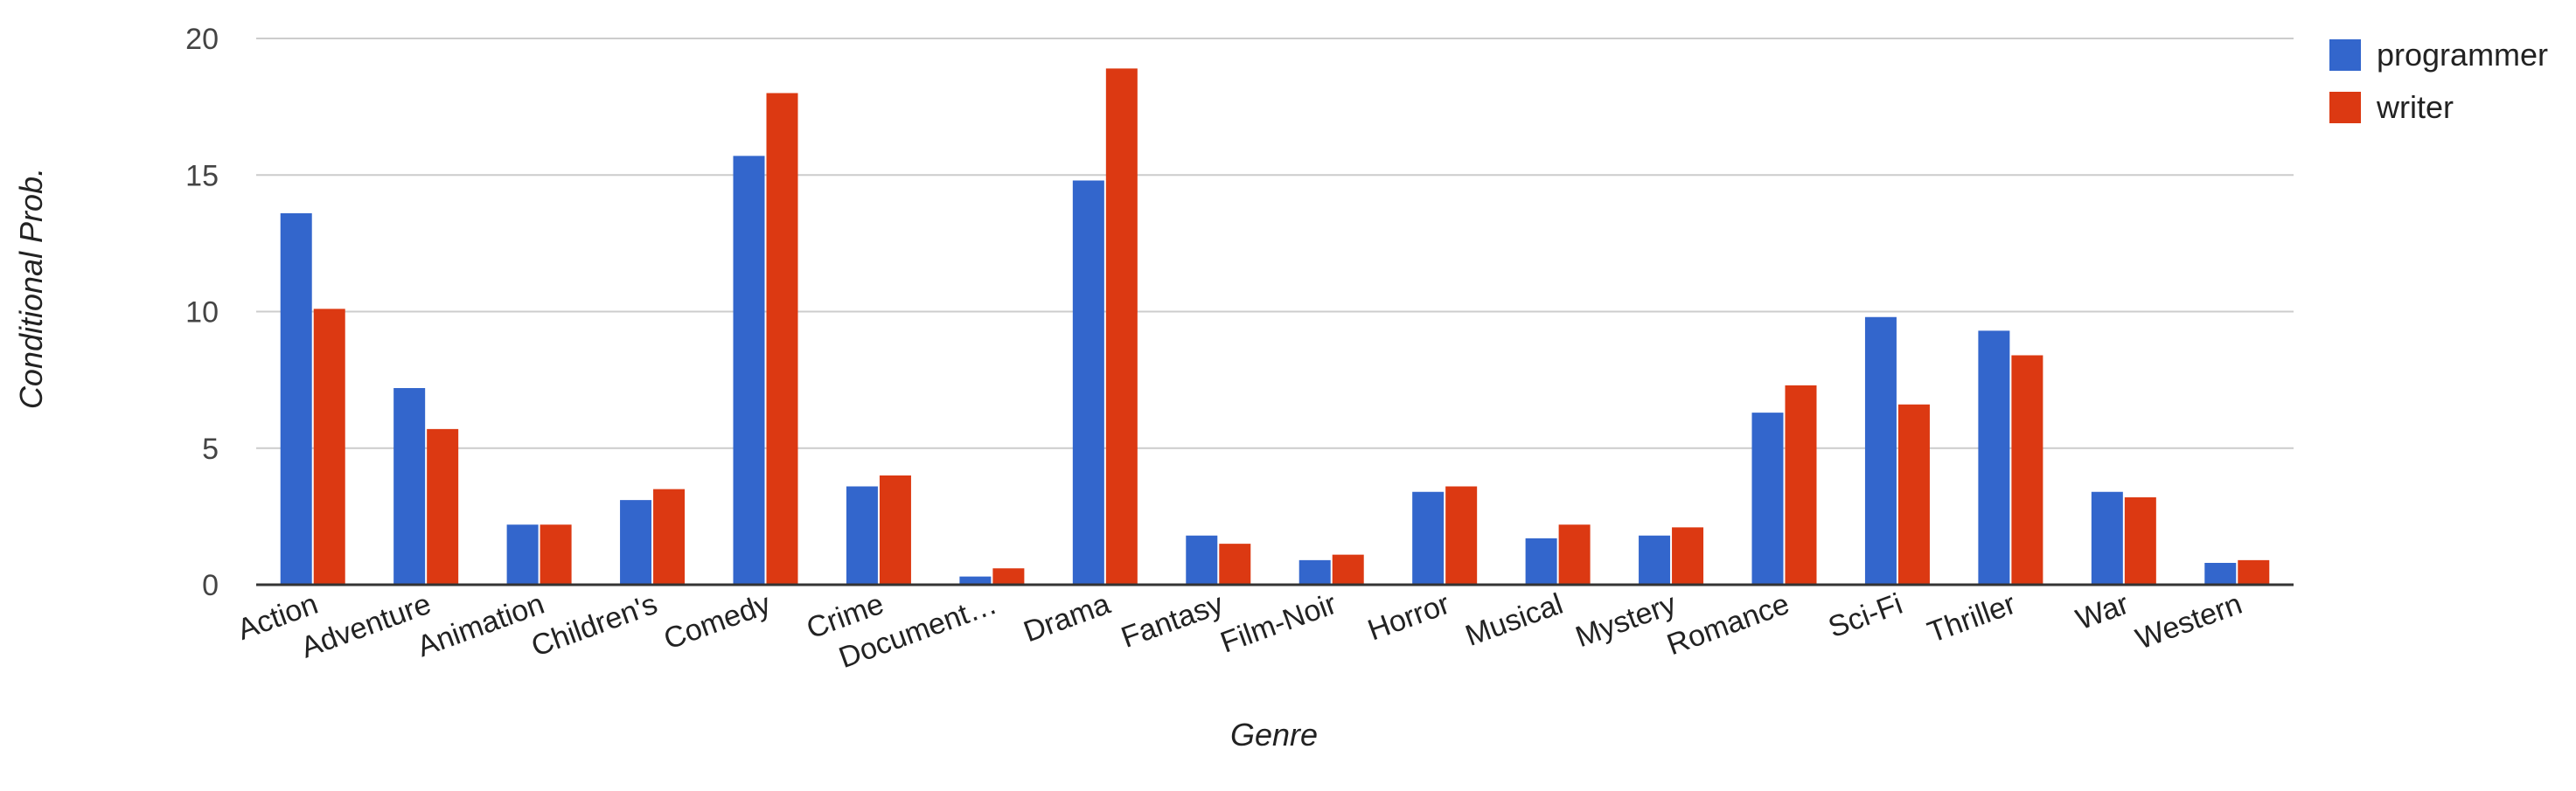 Image resolution: width=2576 pixels, height=791 pixels. Describe the element at coordinates (2415, 107) in the screenshot. I see `legend-label-writer: writer` at that location.